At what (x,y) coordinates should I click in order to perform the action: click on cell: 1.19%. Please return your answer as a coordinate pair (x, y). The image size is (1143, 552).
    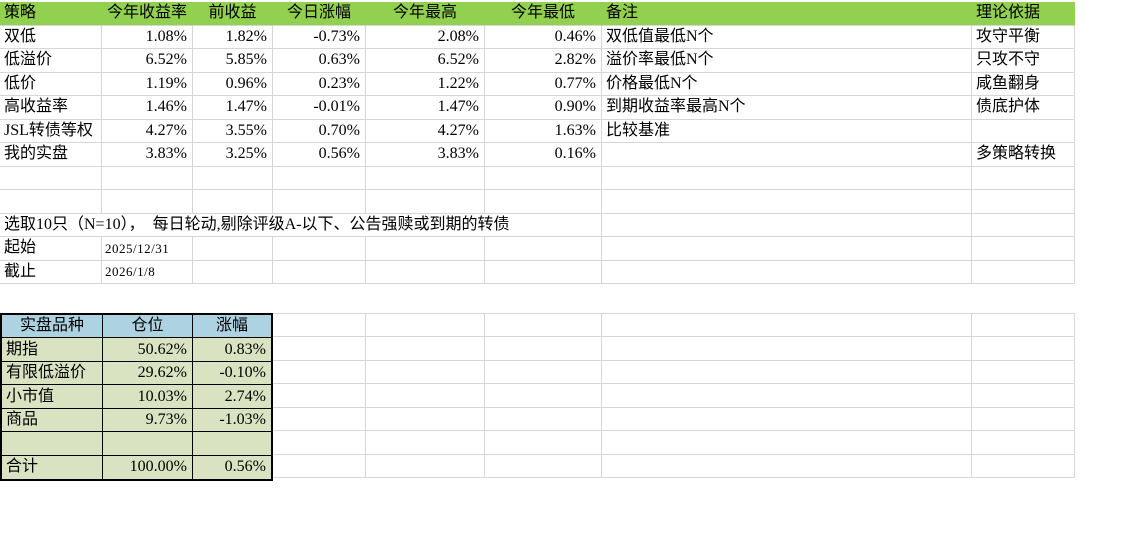
    Looking at the image, I should click on (147, 84).